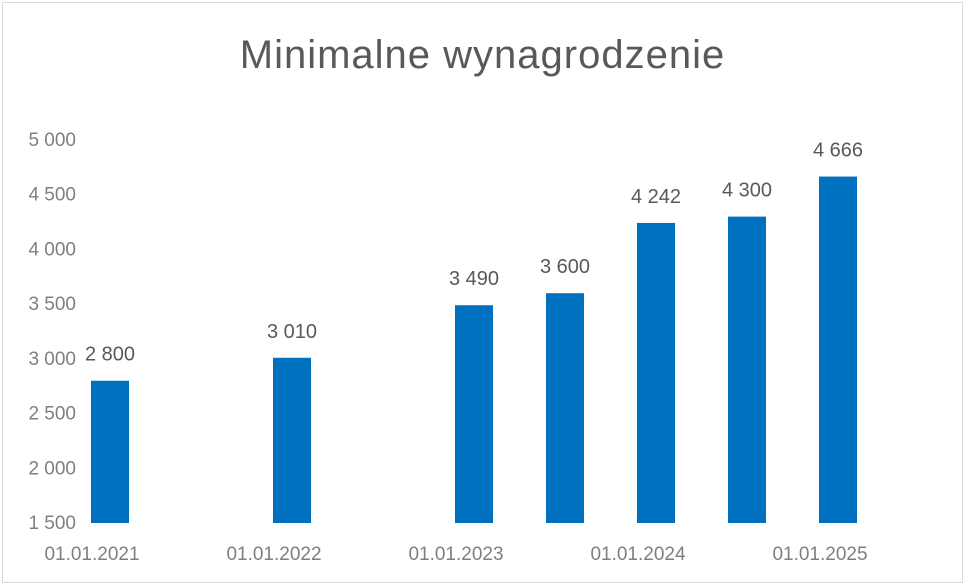 The height and width of the screenshot is (587, 967). What do you see at coordinates (638, 554) in the screenshot?
I see `x-tick-label: 01.01.2024` at bounding box center [638, 554].